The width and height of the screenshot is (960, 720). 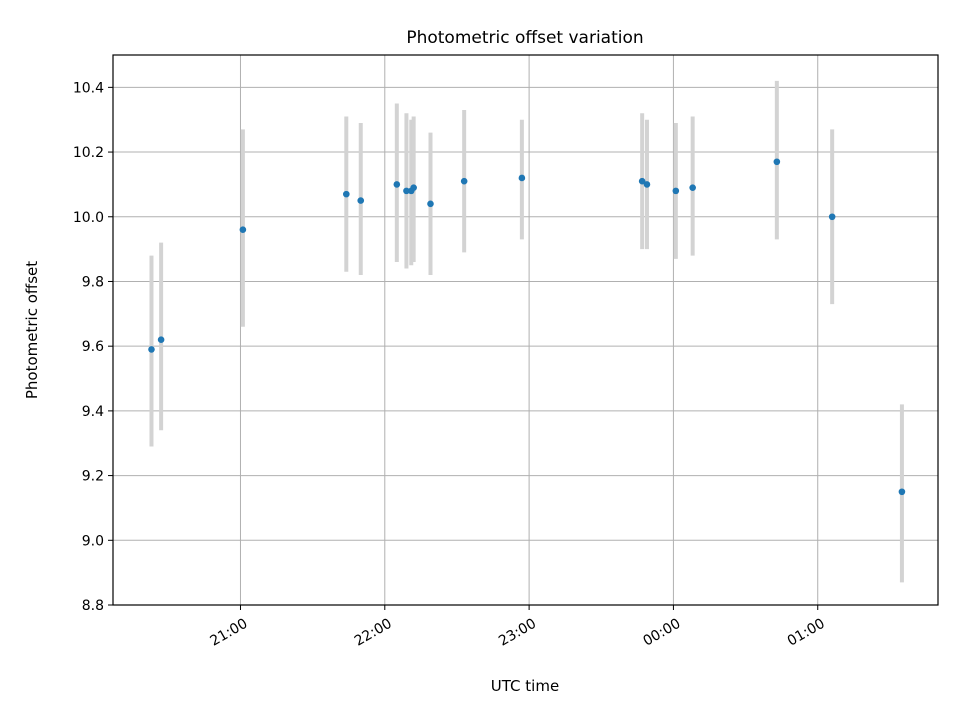 I want to click on y-tick-label: 10.4, so click(x=88, y=88).